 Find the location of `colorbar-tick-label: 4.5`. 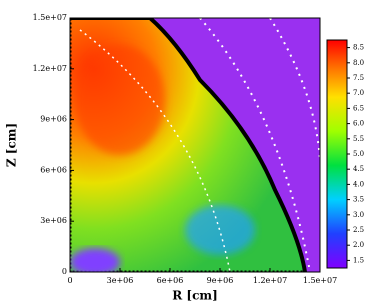

colorbar-tick-label: 4.5 is located at coordinates (358, 169).